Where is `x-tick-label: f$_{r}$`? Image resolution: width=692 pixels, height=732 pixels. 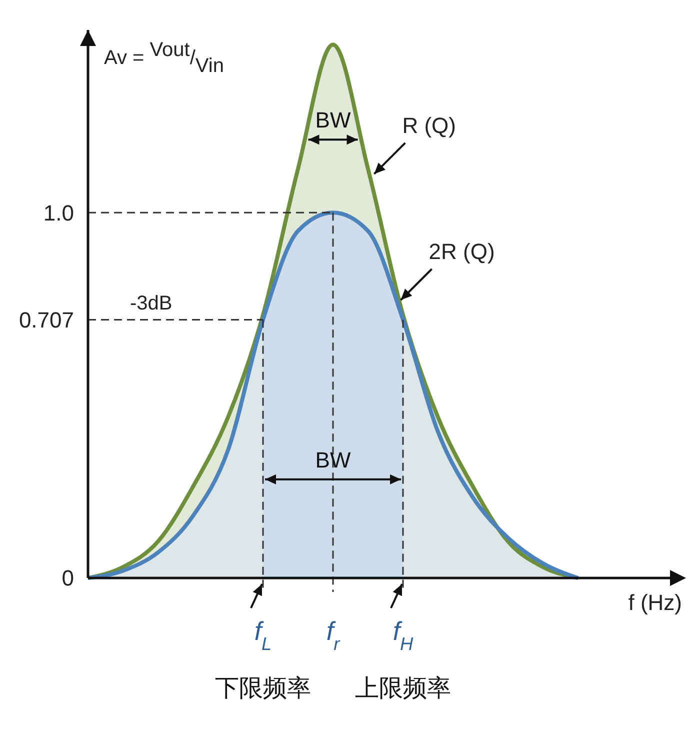 x-tick-label: f$_{r}$ is located at coordinates (333, 635).